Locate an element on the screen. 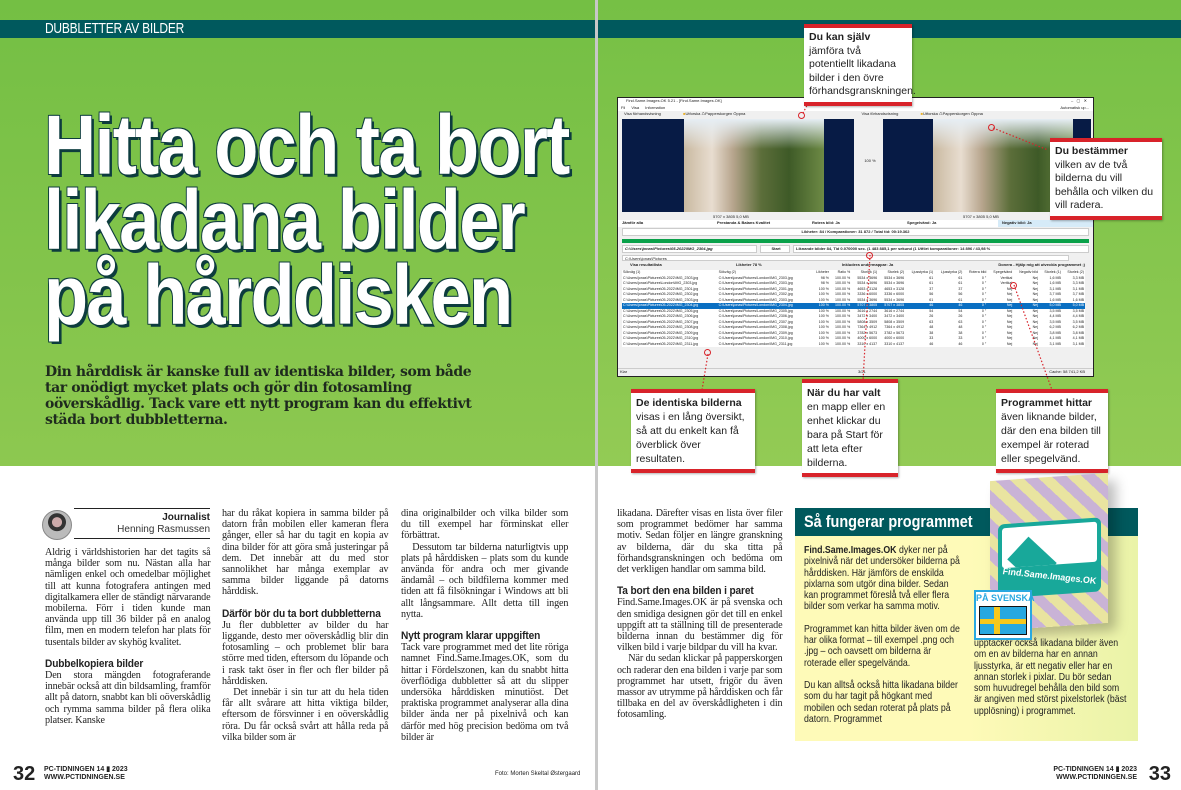 This screenshot has width=1181, height=790. table-cell: 3,3 MB is located at coordinates (1078, 283).